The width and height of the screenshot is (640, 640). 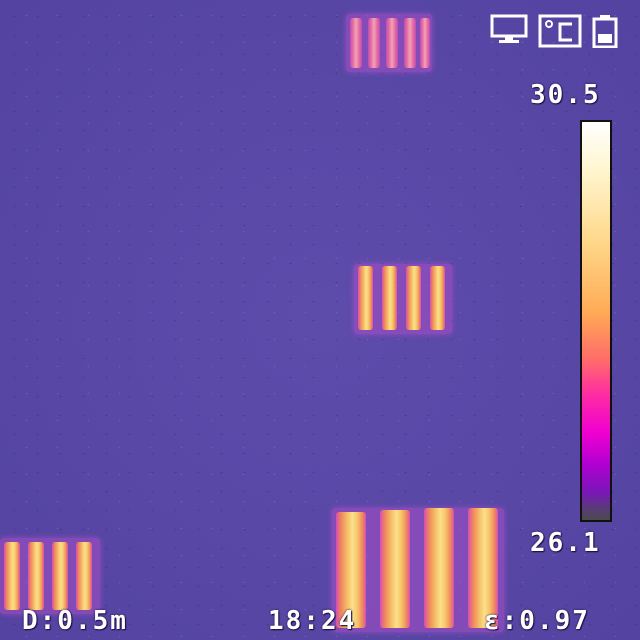 What do you see at coordinates (312, 621) in the screenshot?
I see `clock-readout: 18:24` at bounding box center [312, 621].